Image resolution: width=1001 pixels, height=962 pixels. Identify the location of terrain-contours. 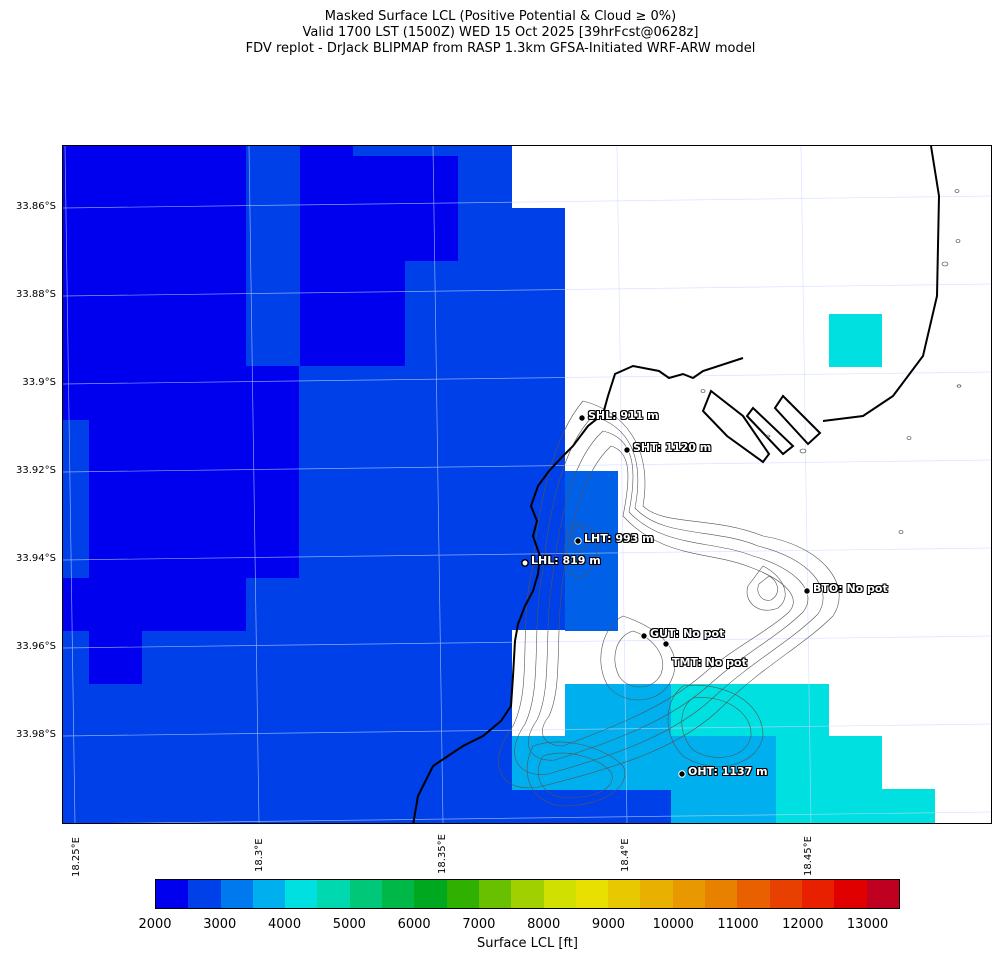
(669, 603).